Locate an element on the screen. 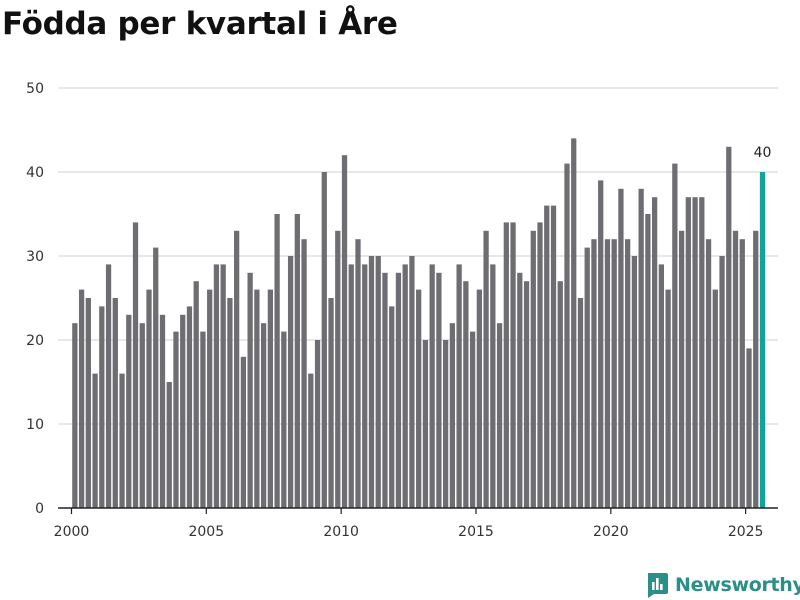 This screenshot has height=600, width=800. data-labels: 40 is located at coordinates (763, 153).